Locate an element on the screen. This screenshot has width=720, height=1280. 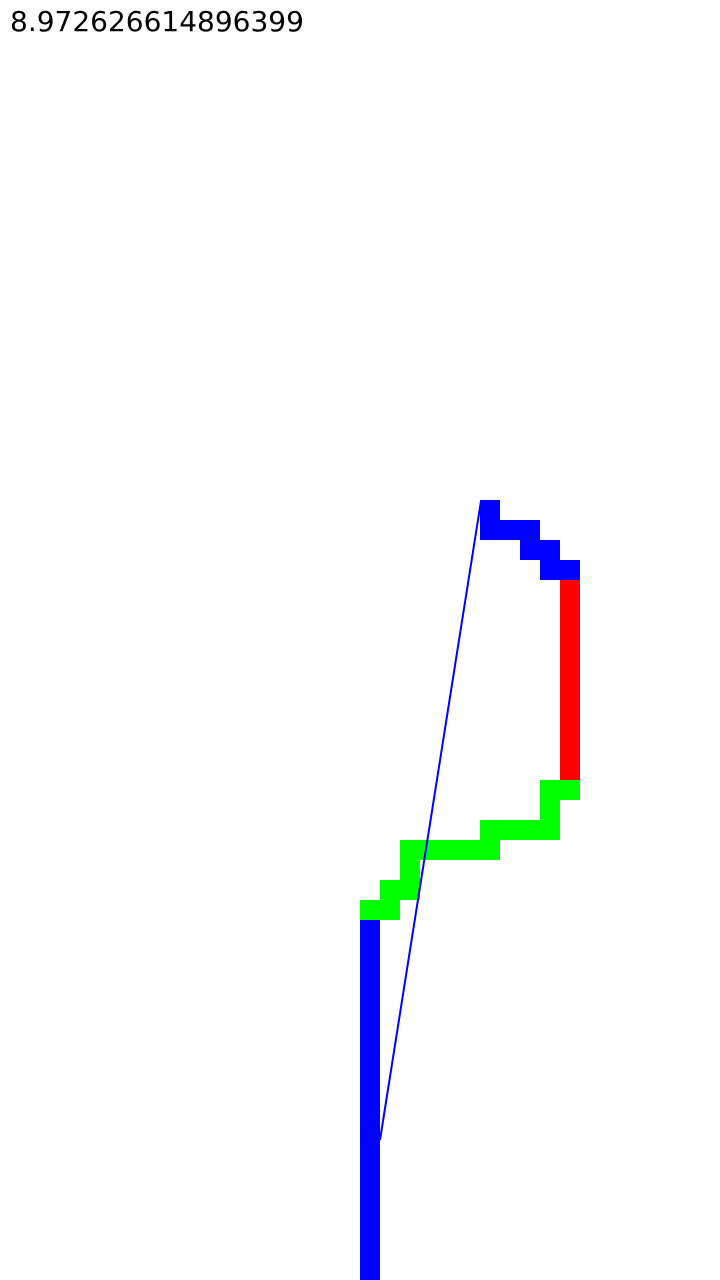
path-segment-green is located at coordinates (470, 850).